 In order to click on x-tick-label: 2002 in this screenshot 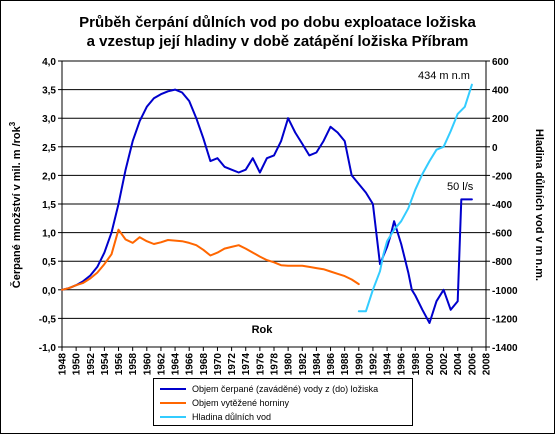, I will do `click(444, 364)`.